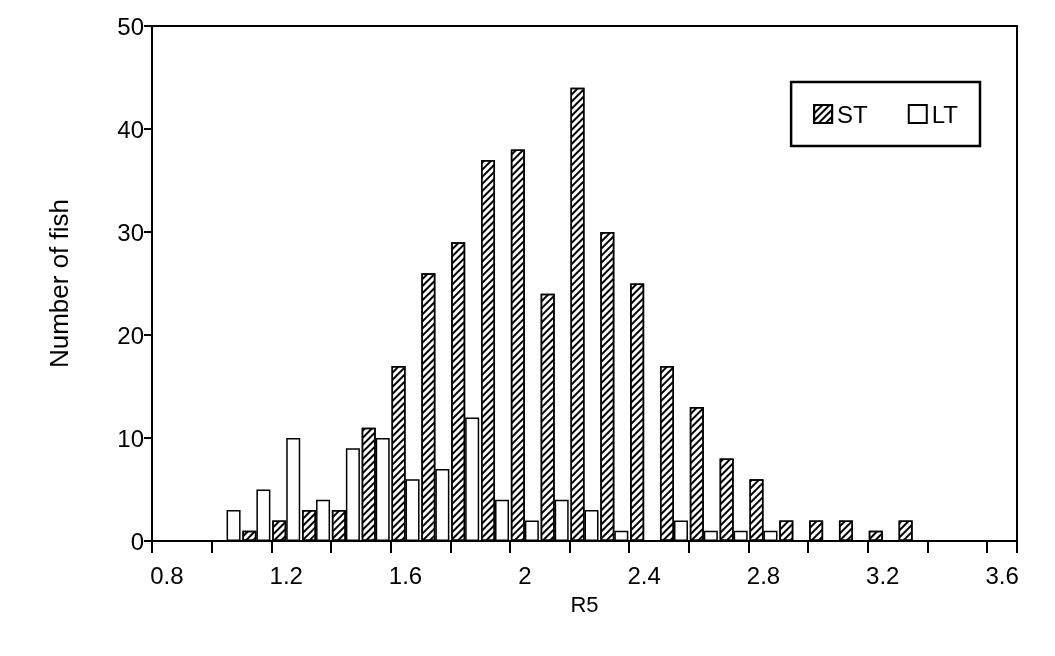  Describe the element at coordinates (525, 575) in the screenshot. I see `x-tick-label: 2` at that location.